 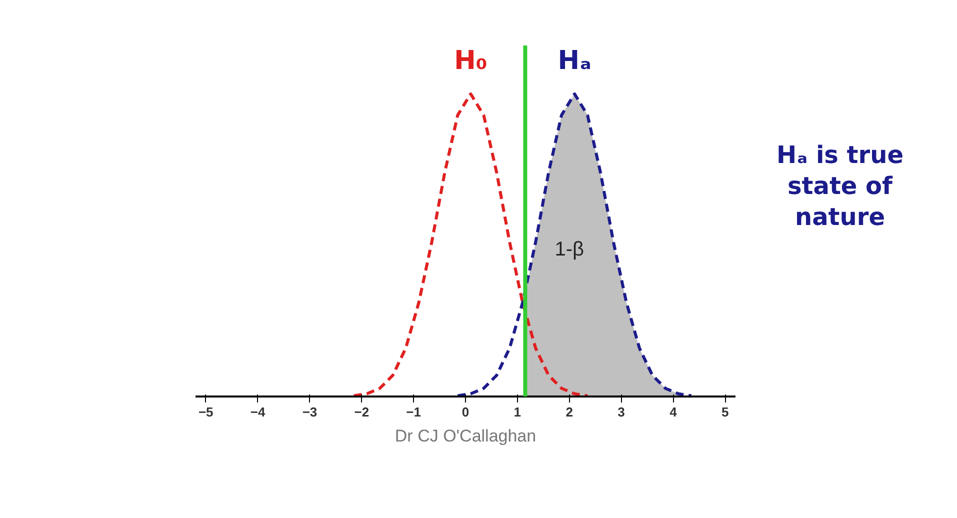 I want to click on x-tick-label: −4, so click(x=258, y=412).